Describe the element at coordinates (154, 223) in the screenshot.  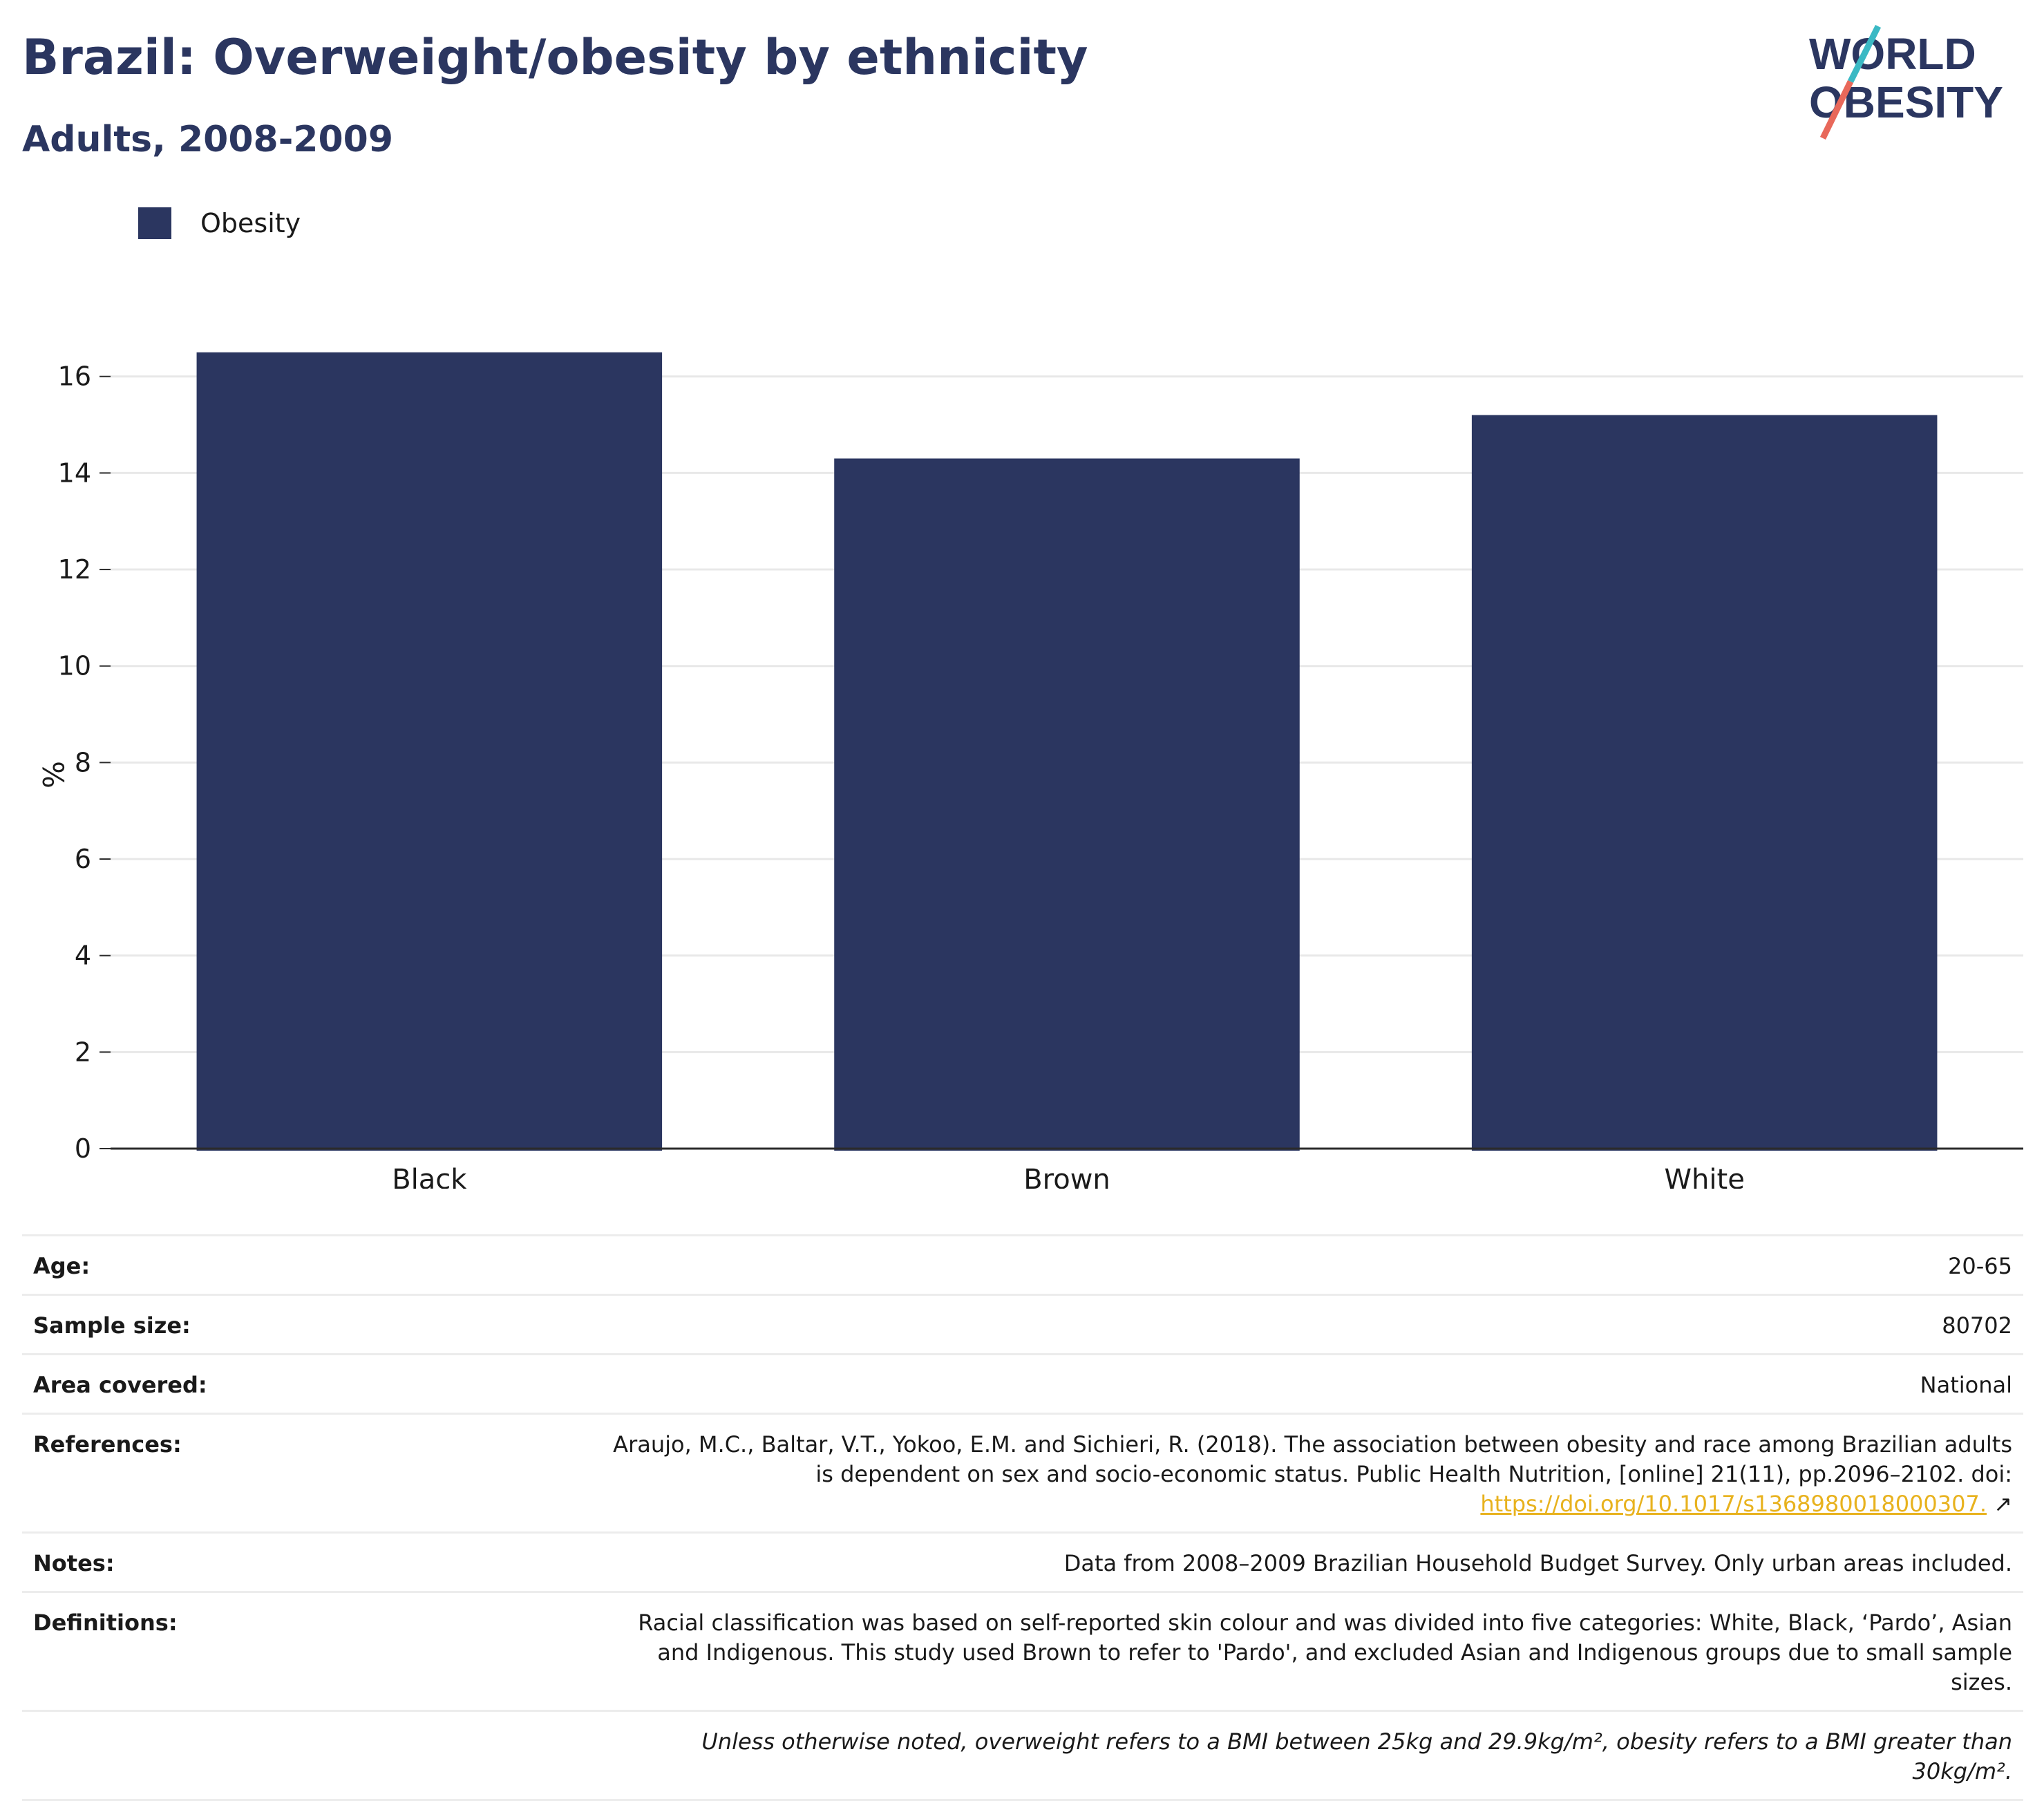
I see `legend-swatch-obesity` at that location.